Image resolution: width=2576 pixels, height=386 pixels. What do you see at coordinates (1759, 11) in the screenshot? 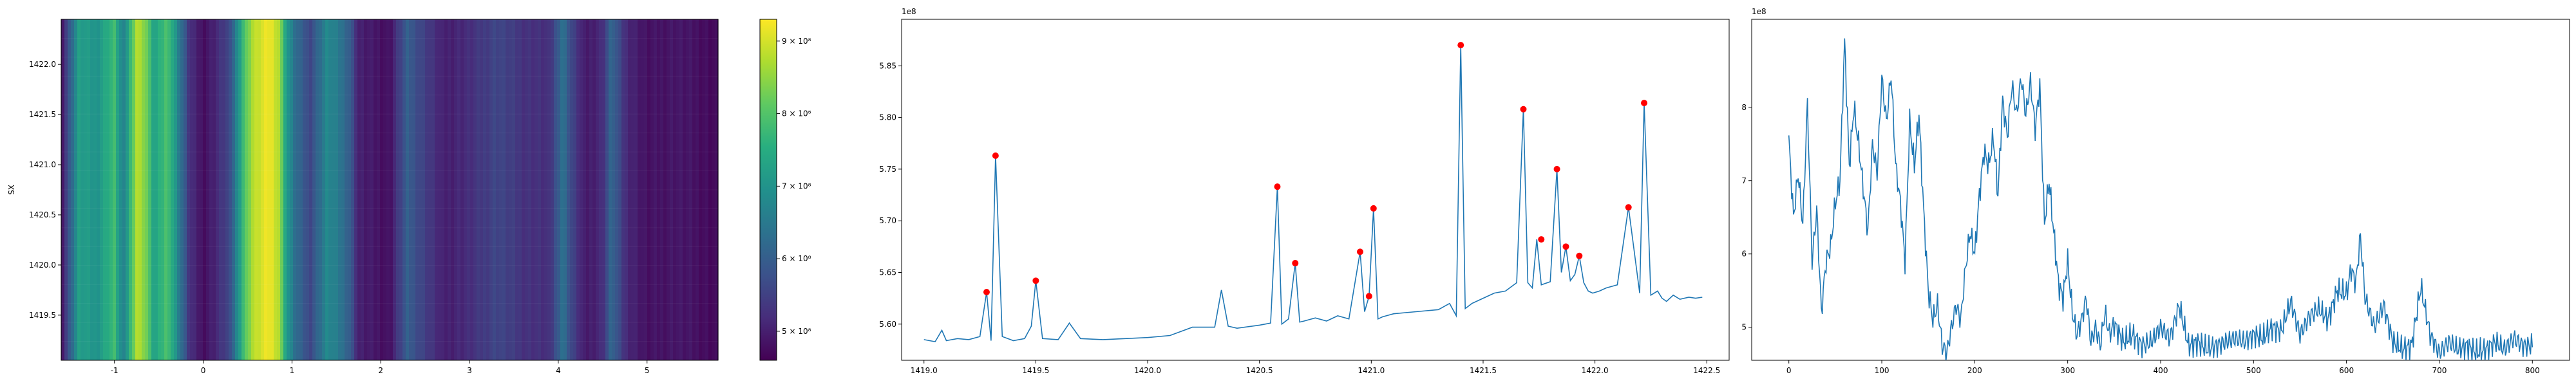
I see `series-scale-label: 1e8` at bounding box center [1759, 11].